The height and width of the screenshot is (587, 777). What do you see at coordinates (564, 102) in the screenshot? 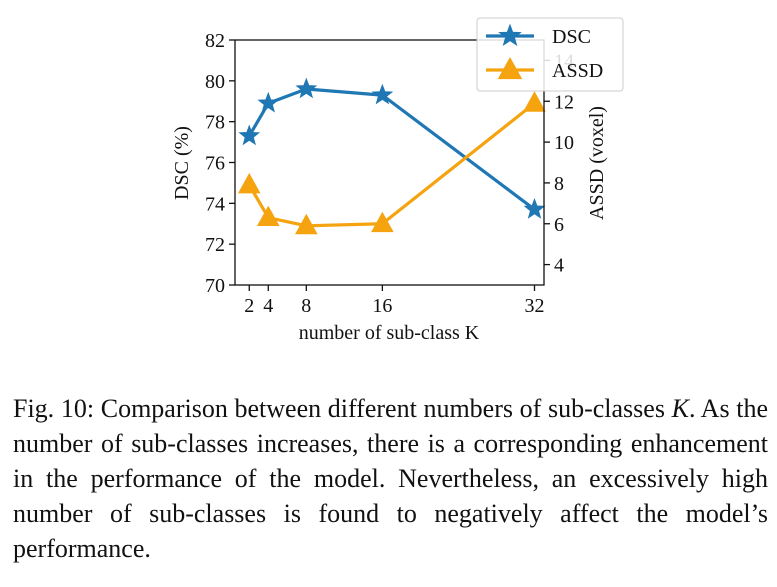
I see `y2-tick-label: 12` at bounding box center [564, 102].